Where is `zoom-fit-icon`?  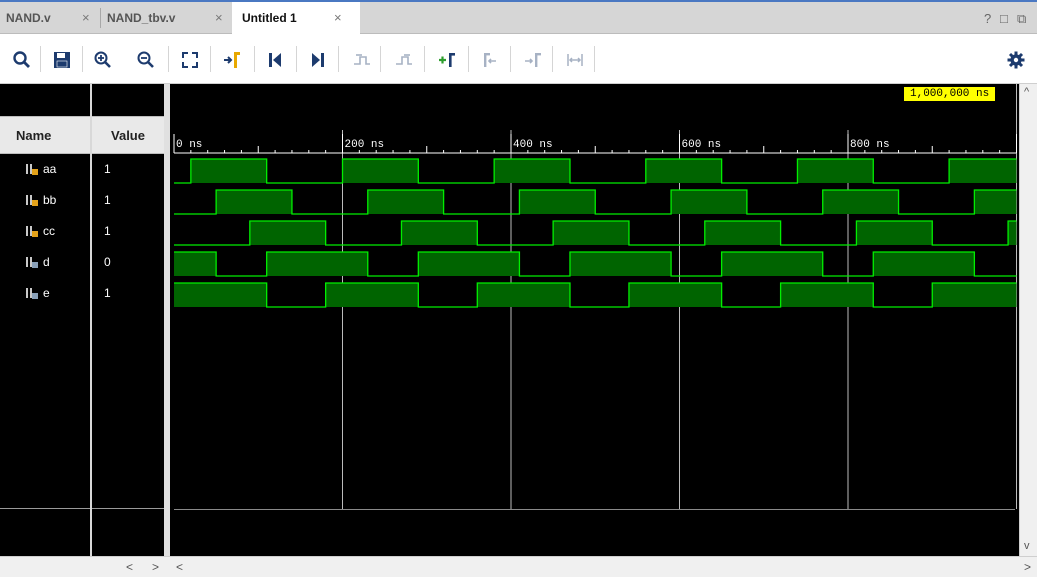
zoom-fit-icon is located at coordinates (190, 60).